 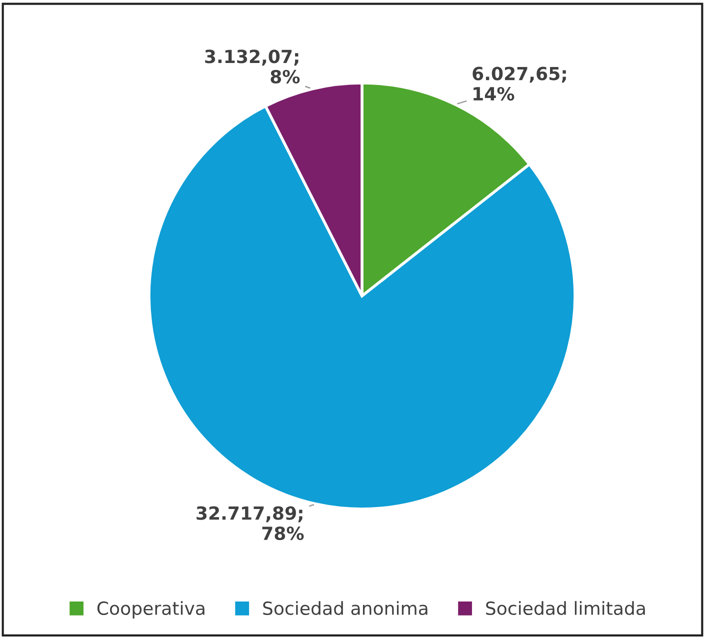 I want to click on data-label: 32.717,89; 78%, so click(x=250, y=523).